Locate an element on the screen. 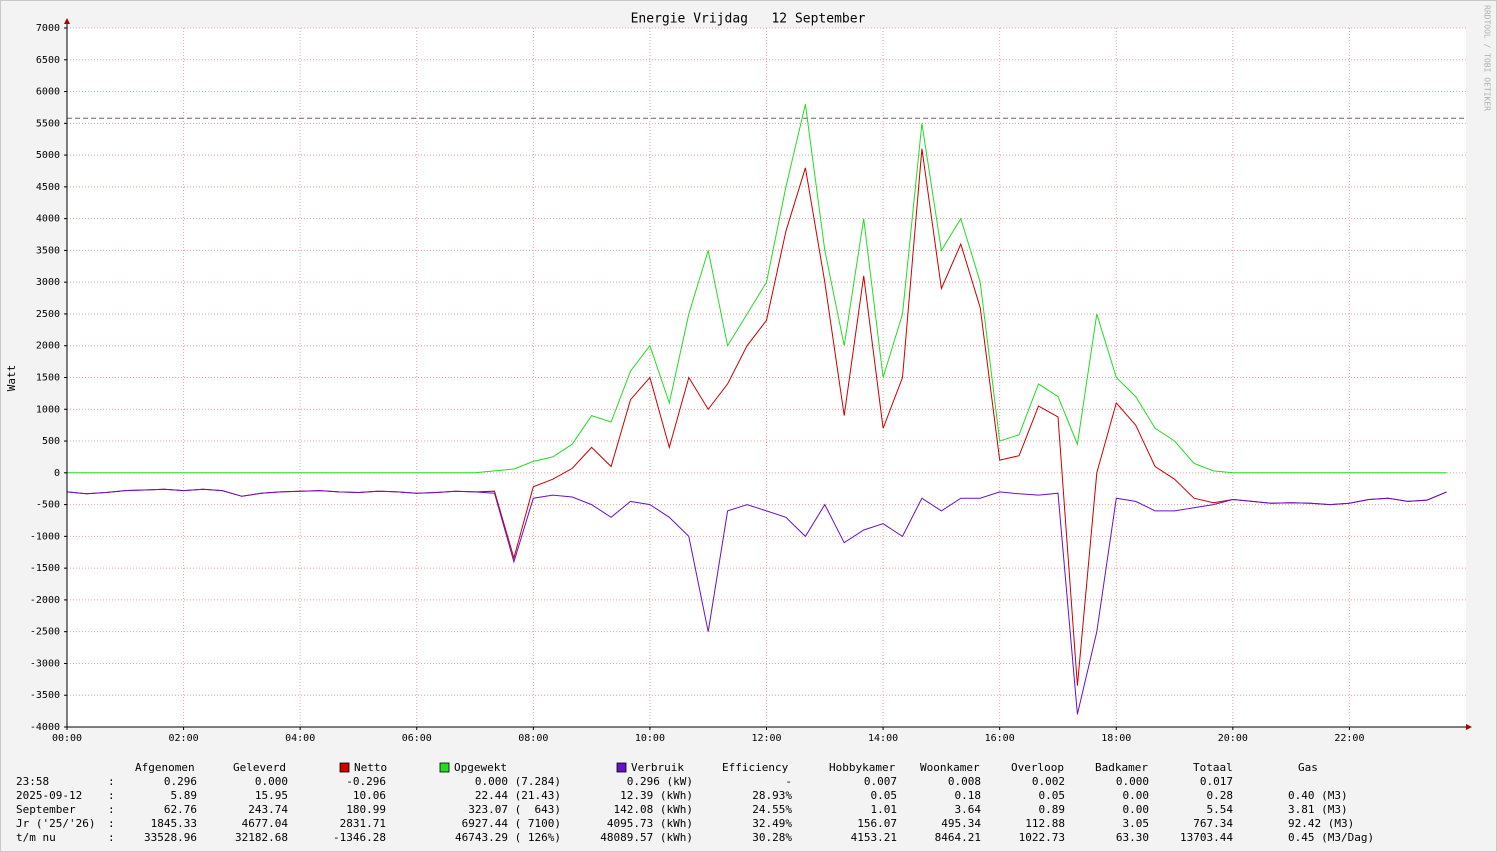  y-tick-label: 5500 is located at coordinates (48, 123).